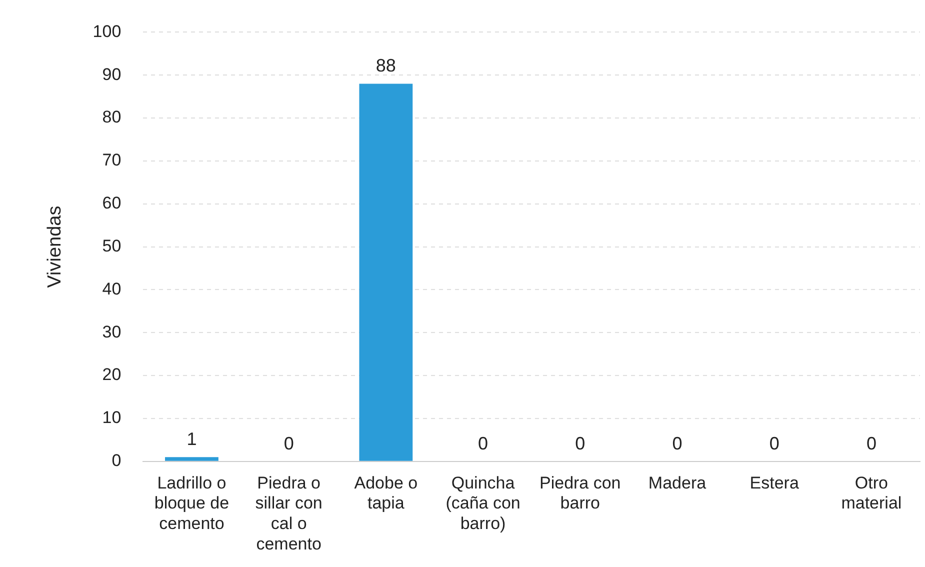 The height and width of the screenshot is (567, 925). Describe the element at coordinates (112, 246) in the screenshot. I see `y-tick-label: 50` at that location.